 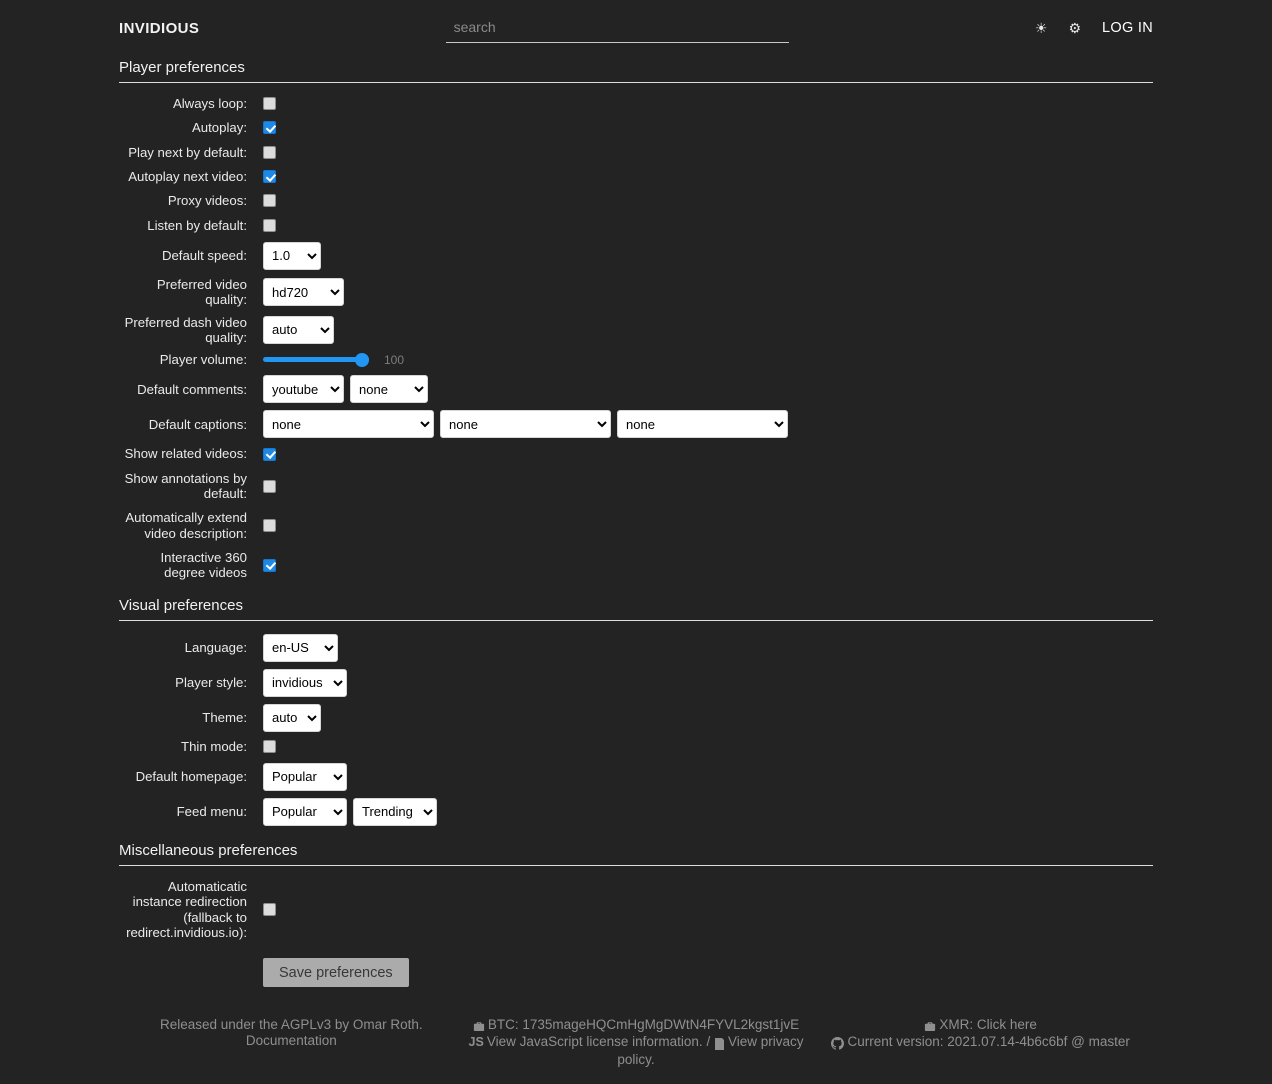 I want to click on always-loop-label: Always loop:, so click(x=209, y=103).